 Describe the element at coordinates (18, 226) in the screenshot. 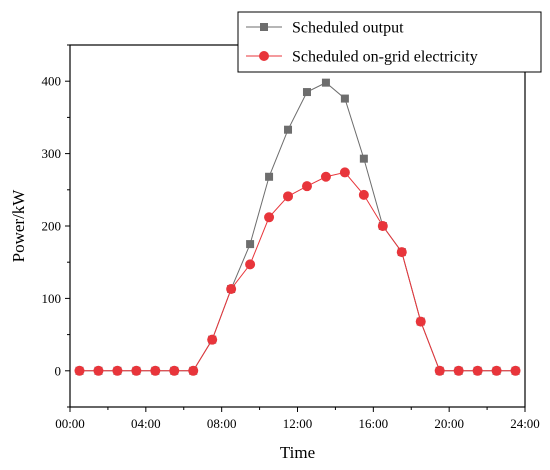

I see `y-axis-title: Power/kW` at that location.